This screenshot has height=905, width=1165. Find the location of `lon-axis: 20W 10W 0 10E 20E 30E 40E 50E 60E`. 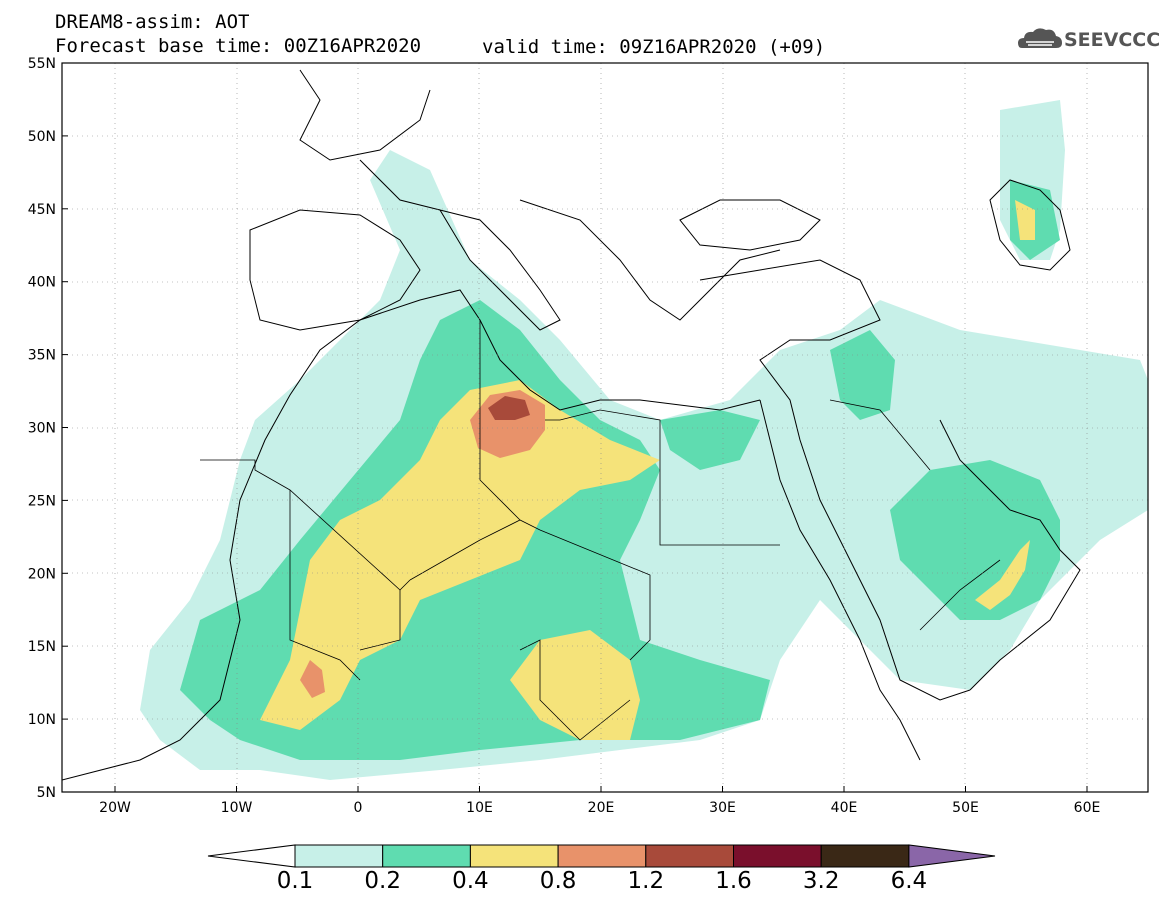

lon-axis: 20W 10W 0 10E 20E 30E 40E 50E 60E is located at coordinates (599, 801).